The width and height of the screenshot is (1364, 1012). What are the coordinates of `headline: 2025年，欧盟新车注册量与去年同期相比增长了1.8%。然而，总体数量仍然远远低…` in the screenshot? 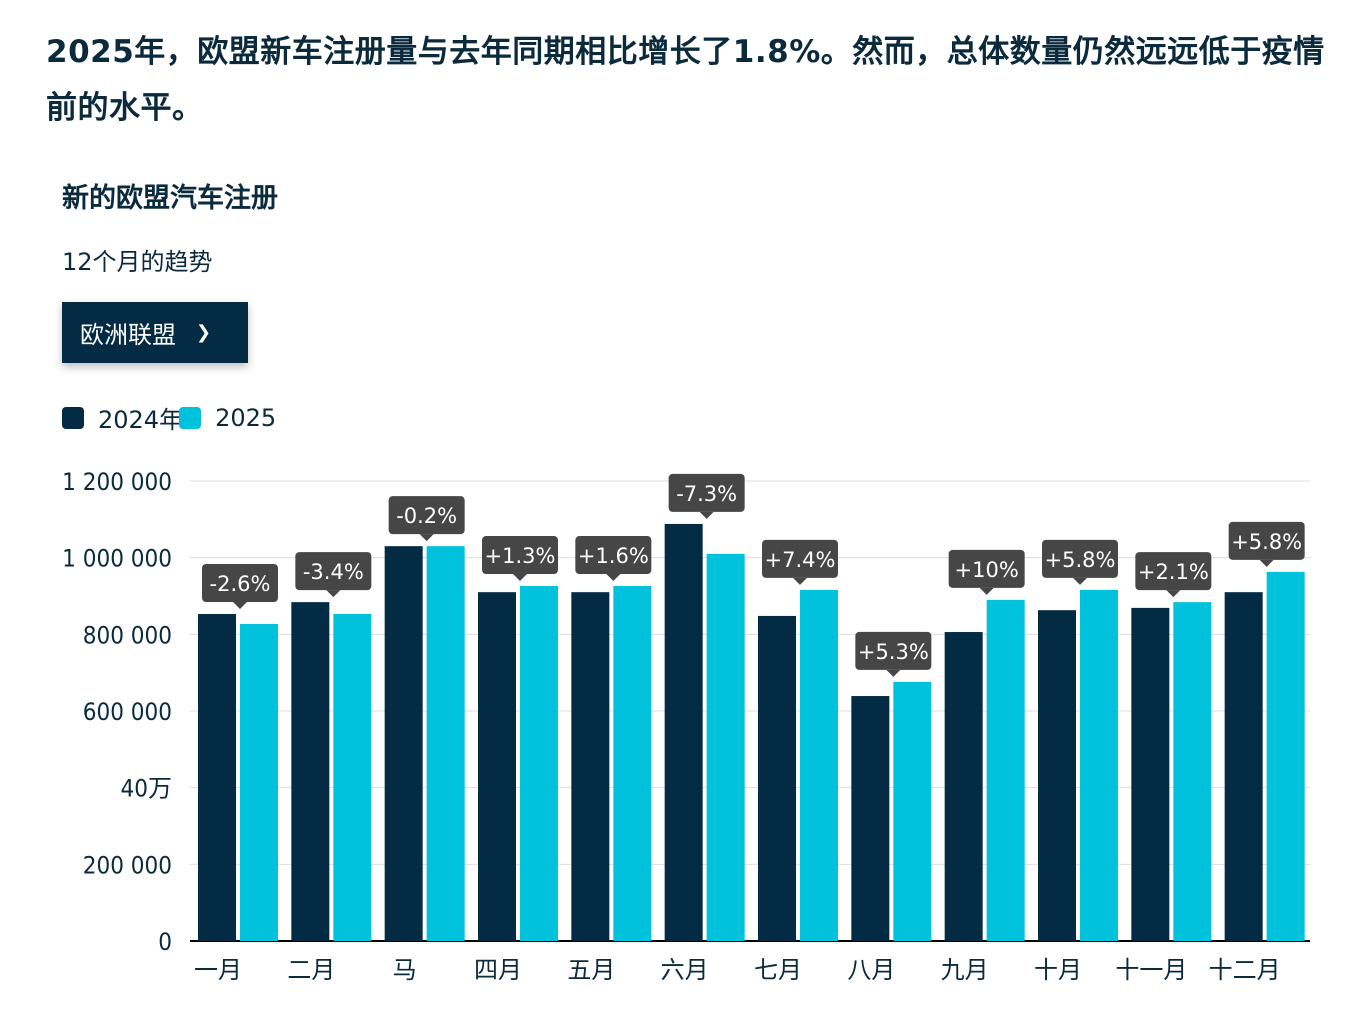 It's located at (685, 80).